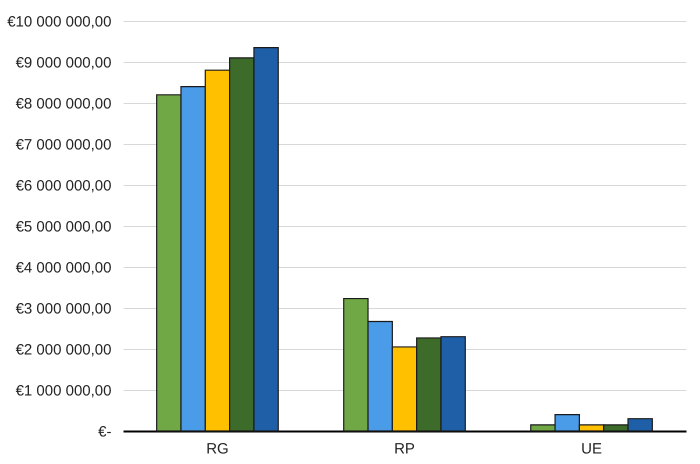 The width and height of the screenshot is (700, 464). I want to click on y-tick-label: €2 000 000,00, so click(64, 350).